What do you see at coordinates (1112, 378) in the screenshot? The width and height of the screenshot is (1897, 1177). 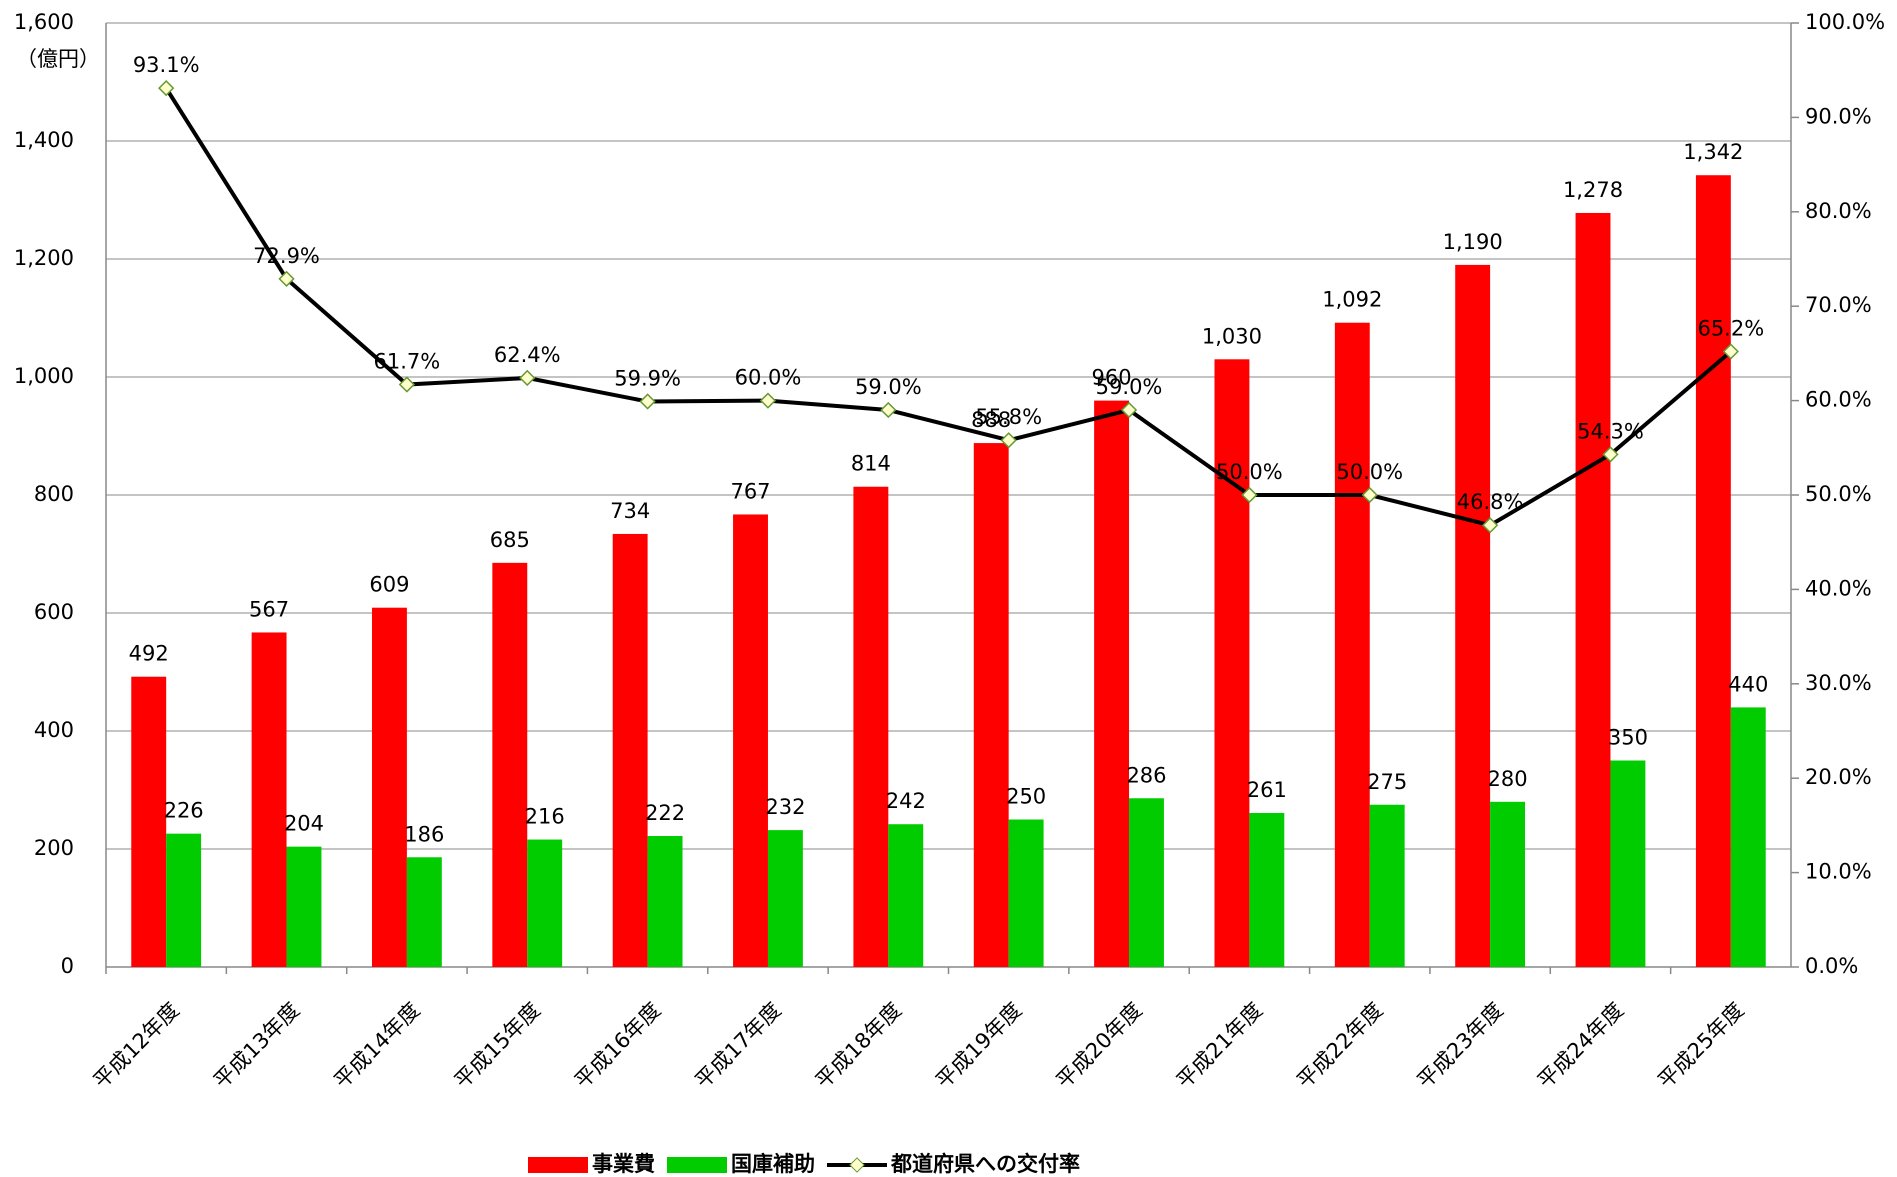 I see `data-label: 960` at bounding box center [1112, 378].